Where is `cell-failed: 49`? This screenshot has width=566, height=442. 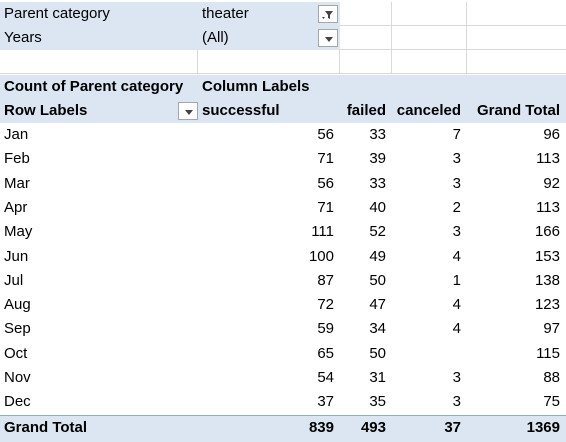 cell-failed: 49 is located at coordinates (377, 256).